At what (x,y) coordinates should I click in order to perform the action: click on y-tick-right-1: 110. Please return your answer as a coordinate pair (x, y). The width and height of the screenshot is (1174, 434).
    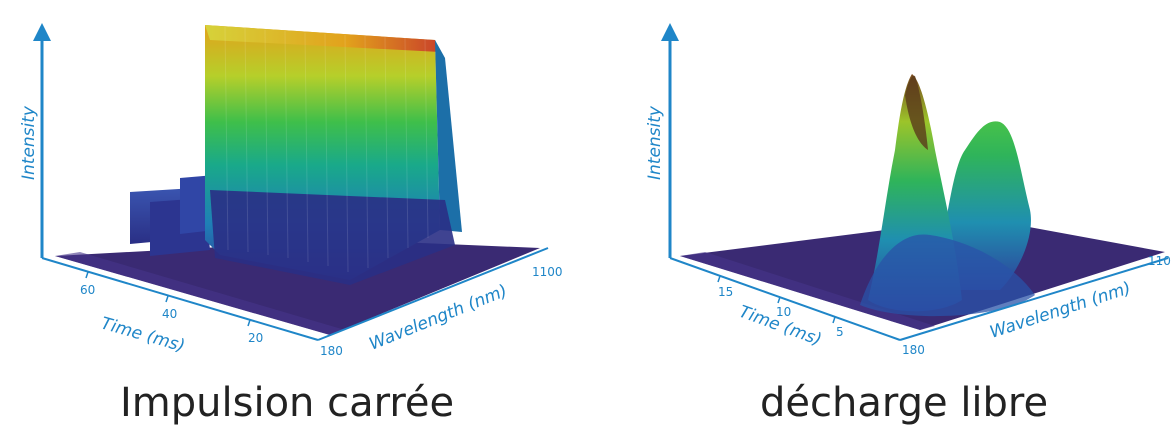
    Looking at the image, I should click on (1159, 261).